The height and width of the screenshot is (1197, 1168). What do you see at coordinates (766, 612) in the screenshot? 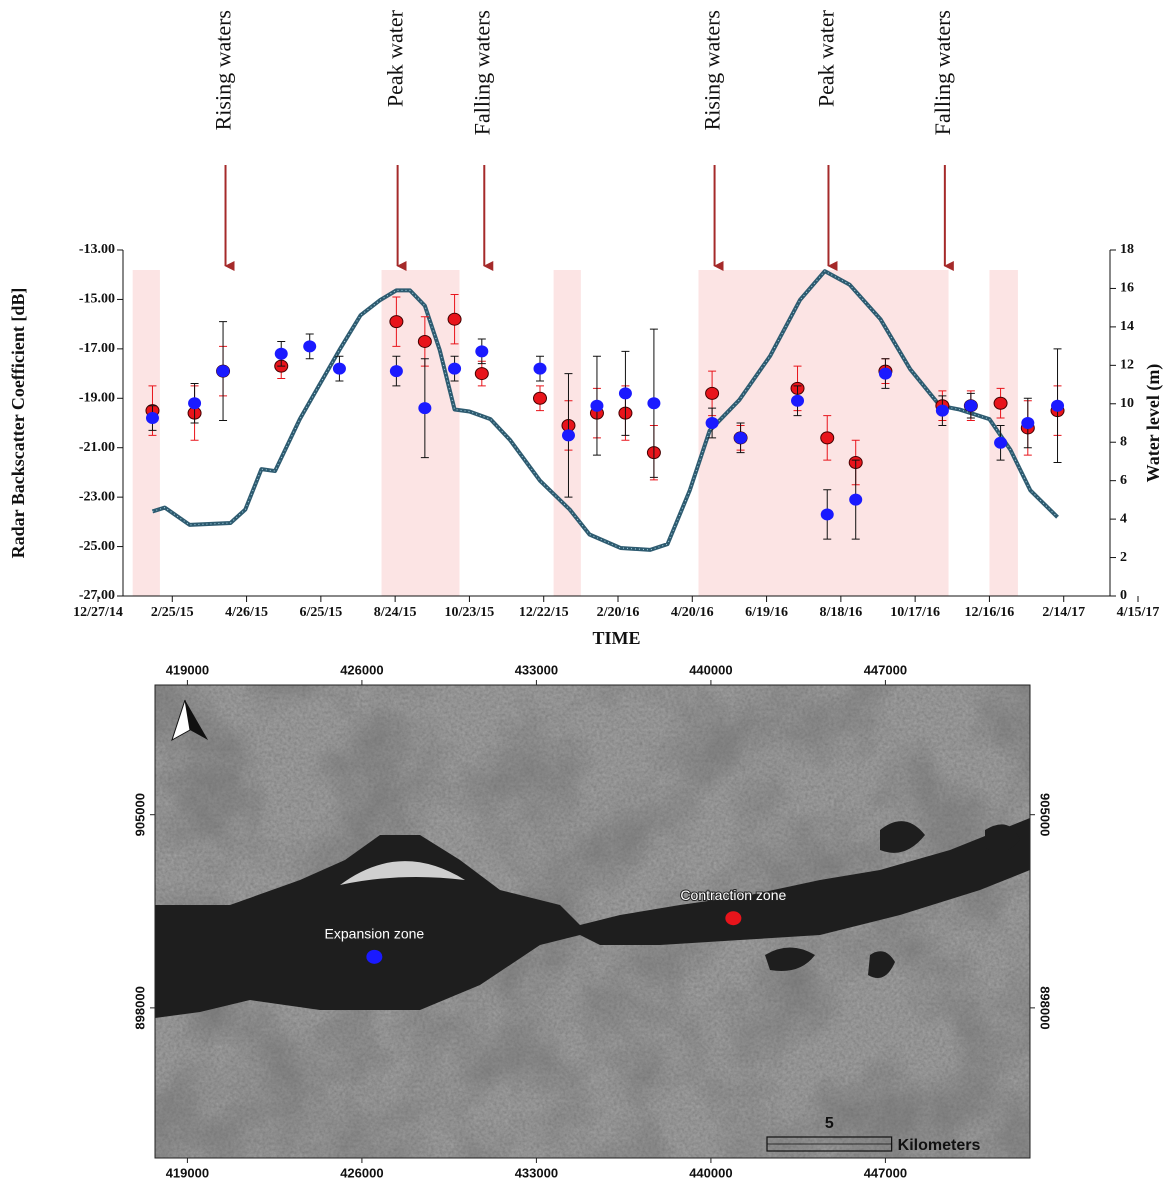
I see `x-tick-label: 6/19/16` at bounding box center [766, 612].